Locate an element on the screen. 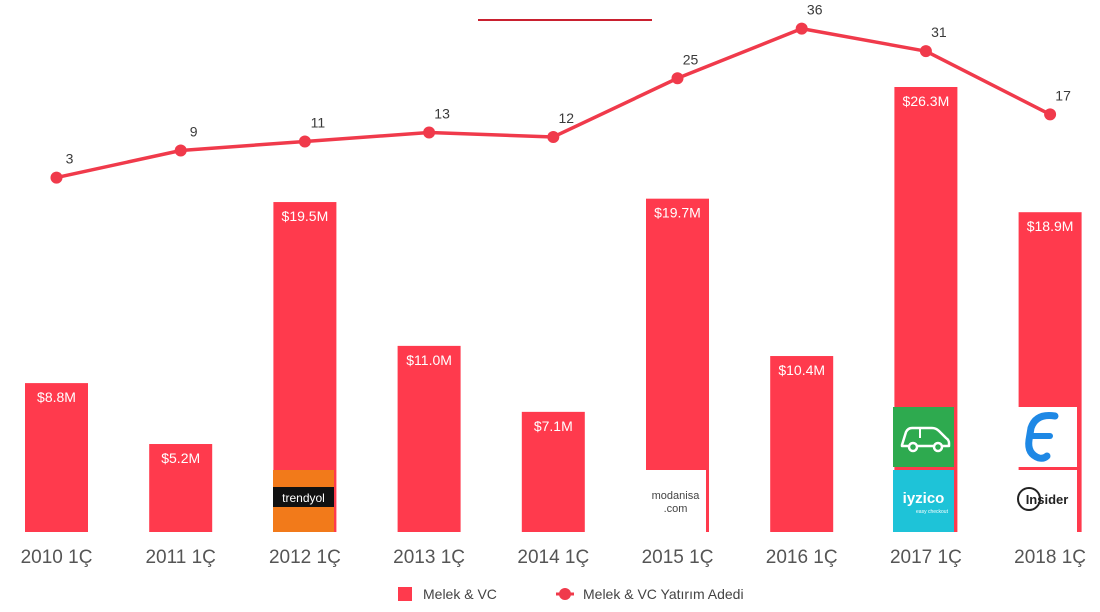  x-tick-label-4: 2014 1Ç is located at coordinates (553, 557).